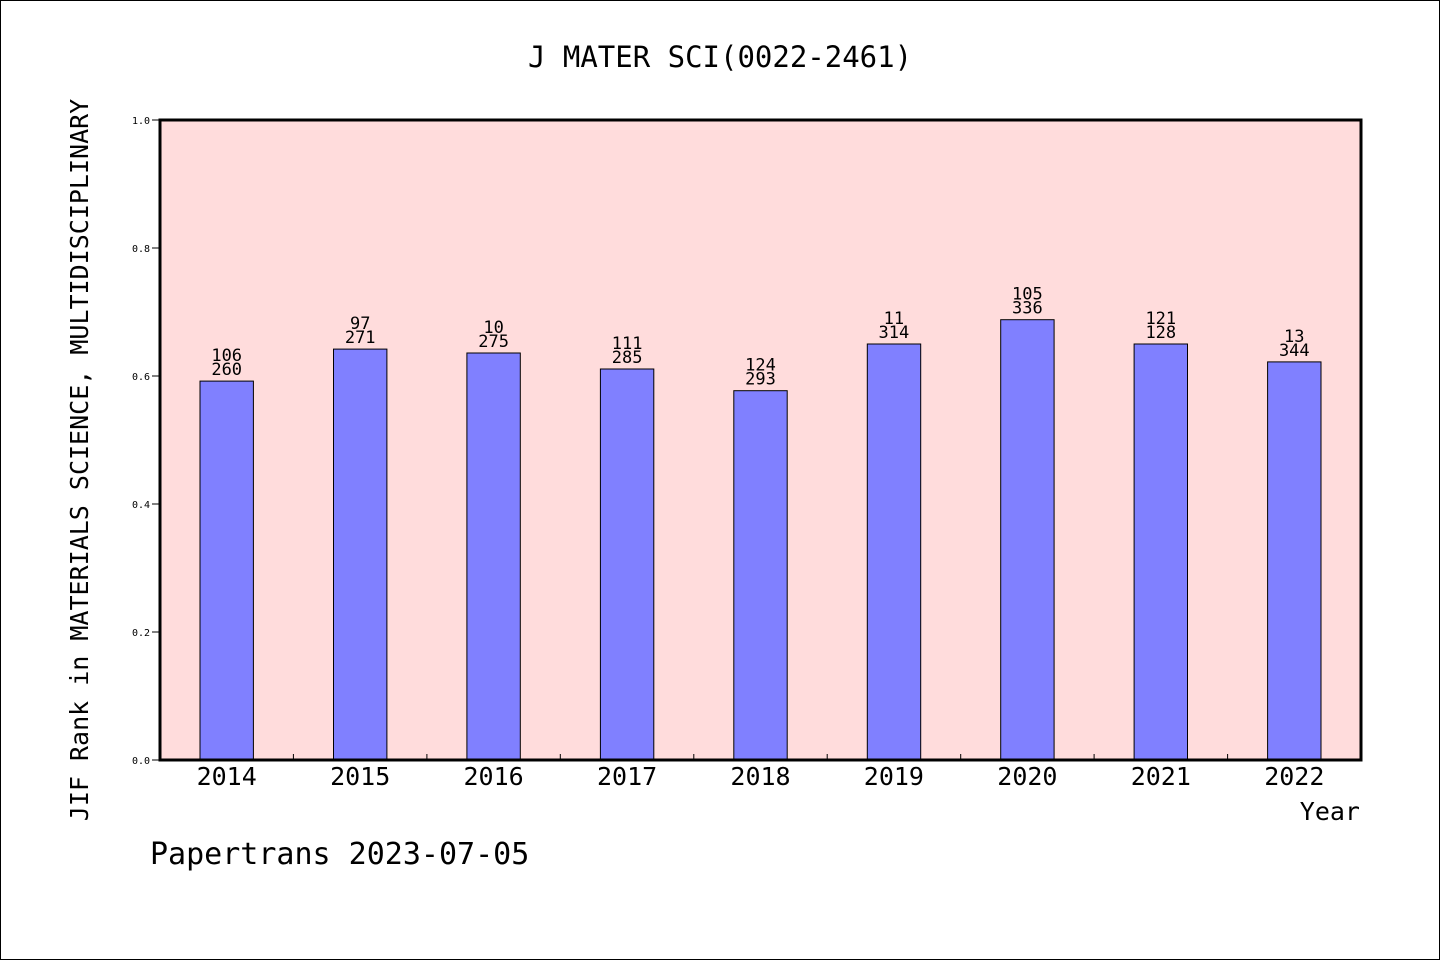 The width and height of the screenshot is (1440, 960). Describe the element at coordinates (760, 575) in the screenshot. I see `bar-2018` at that location.